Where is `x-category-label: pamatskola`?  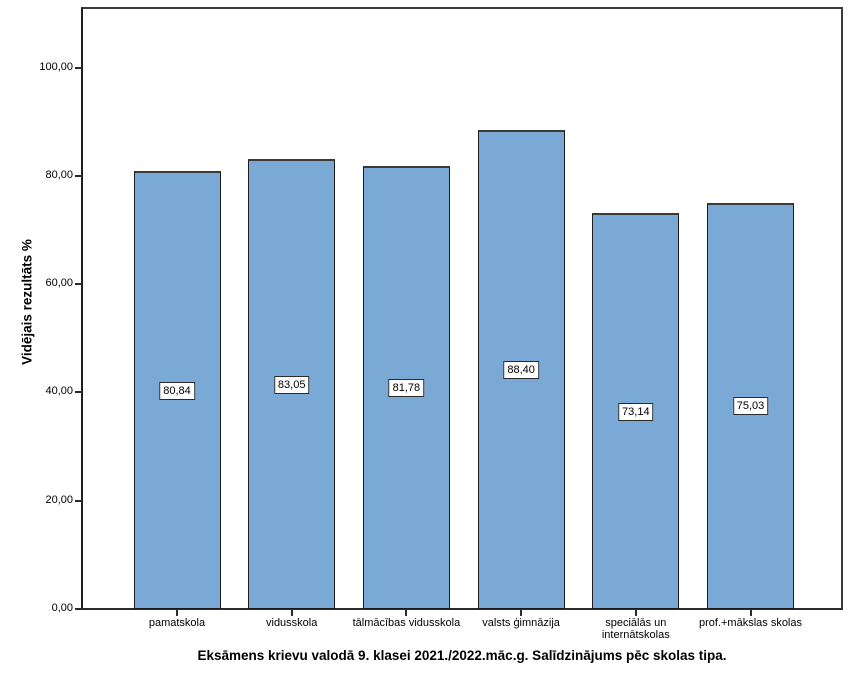 x-category-label: pamatskola is located at coordinates (177, 623).